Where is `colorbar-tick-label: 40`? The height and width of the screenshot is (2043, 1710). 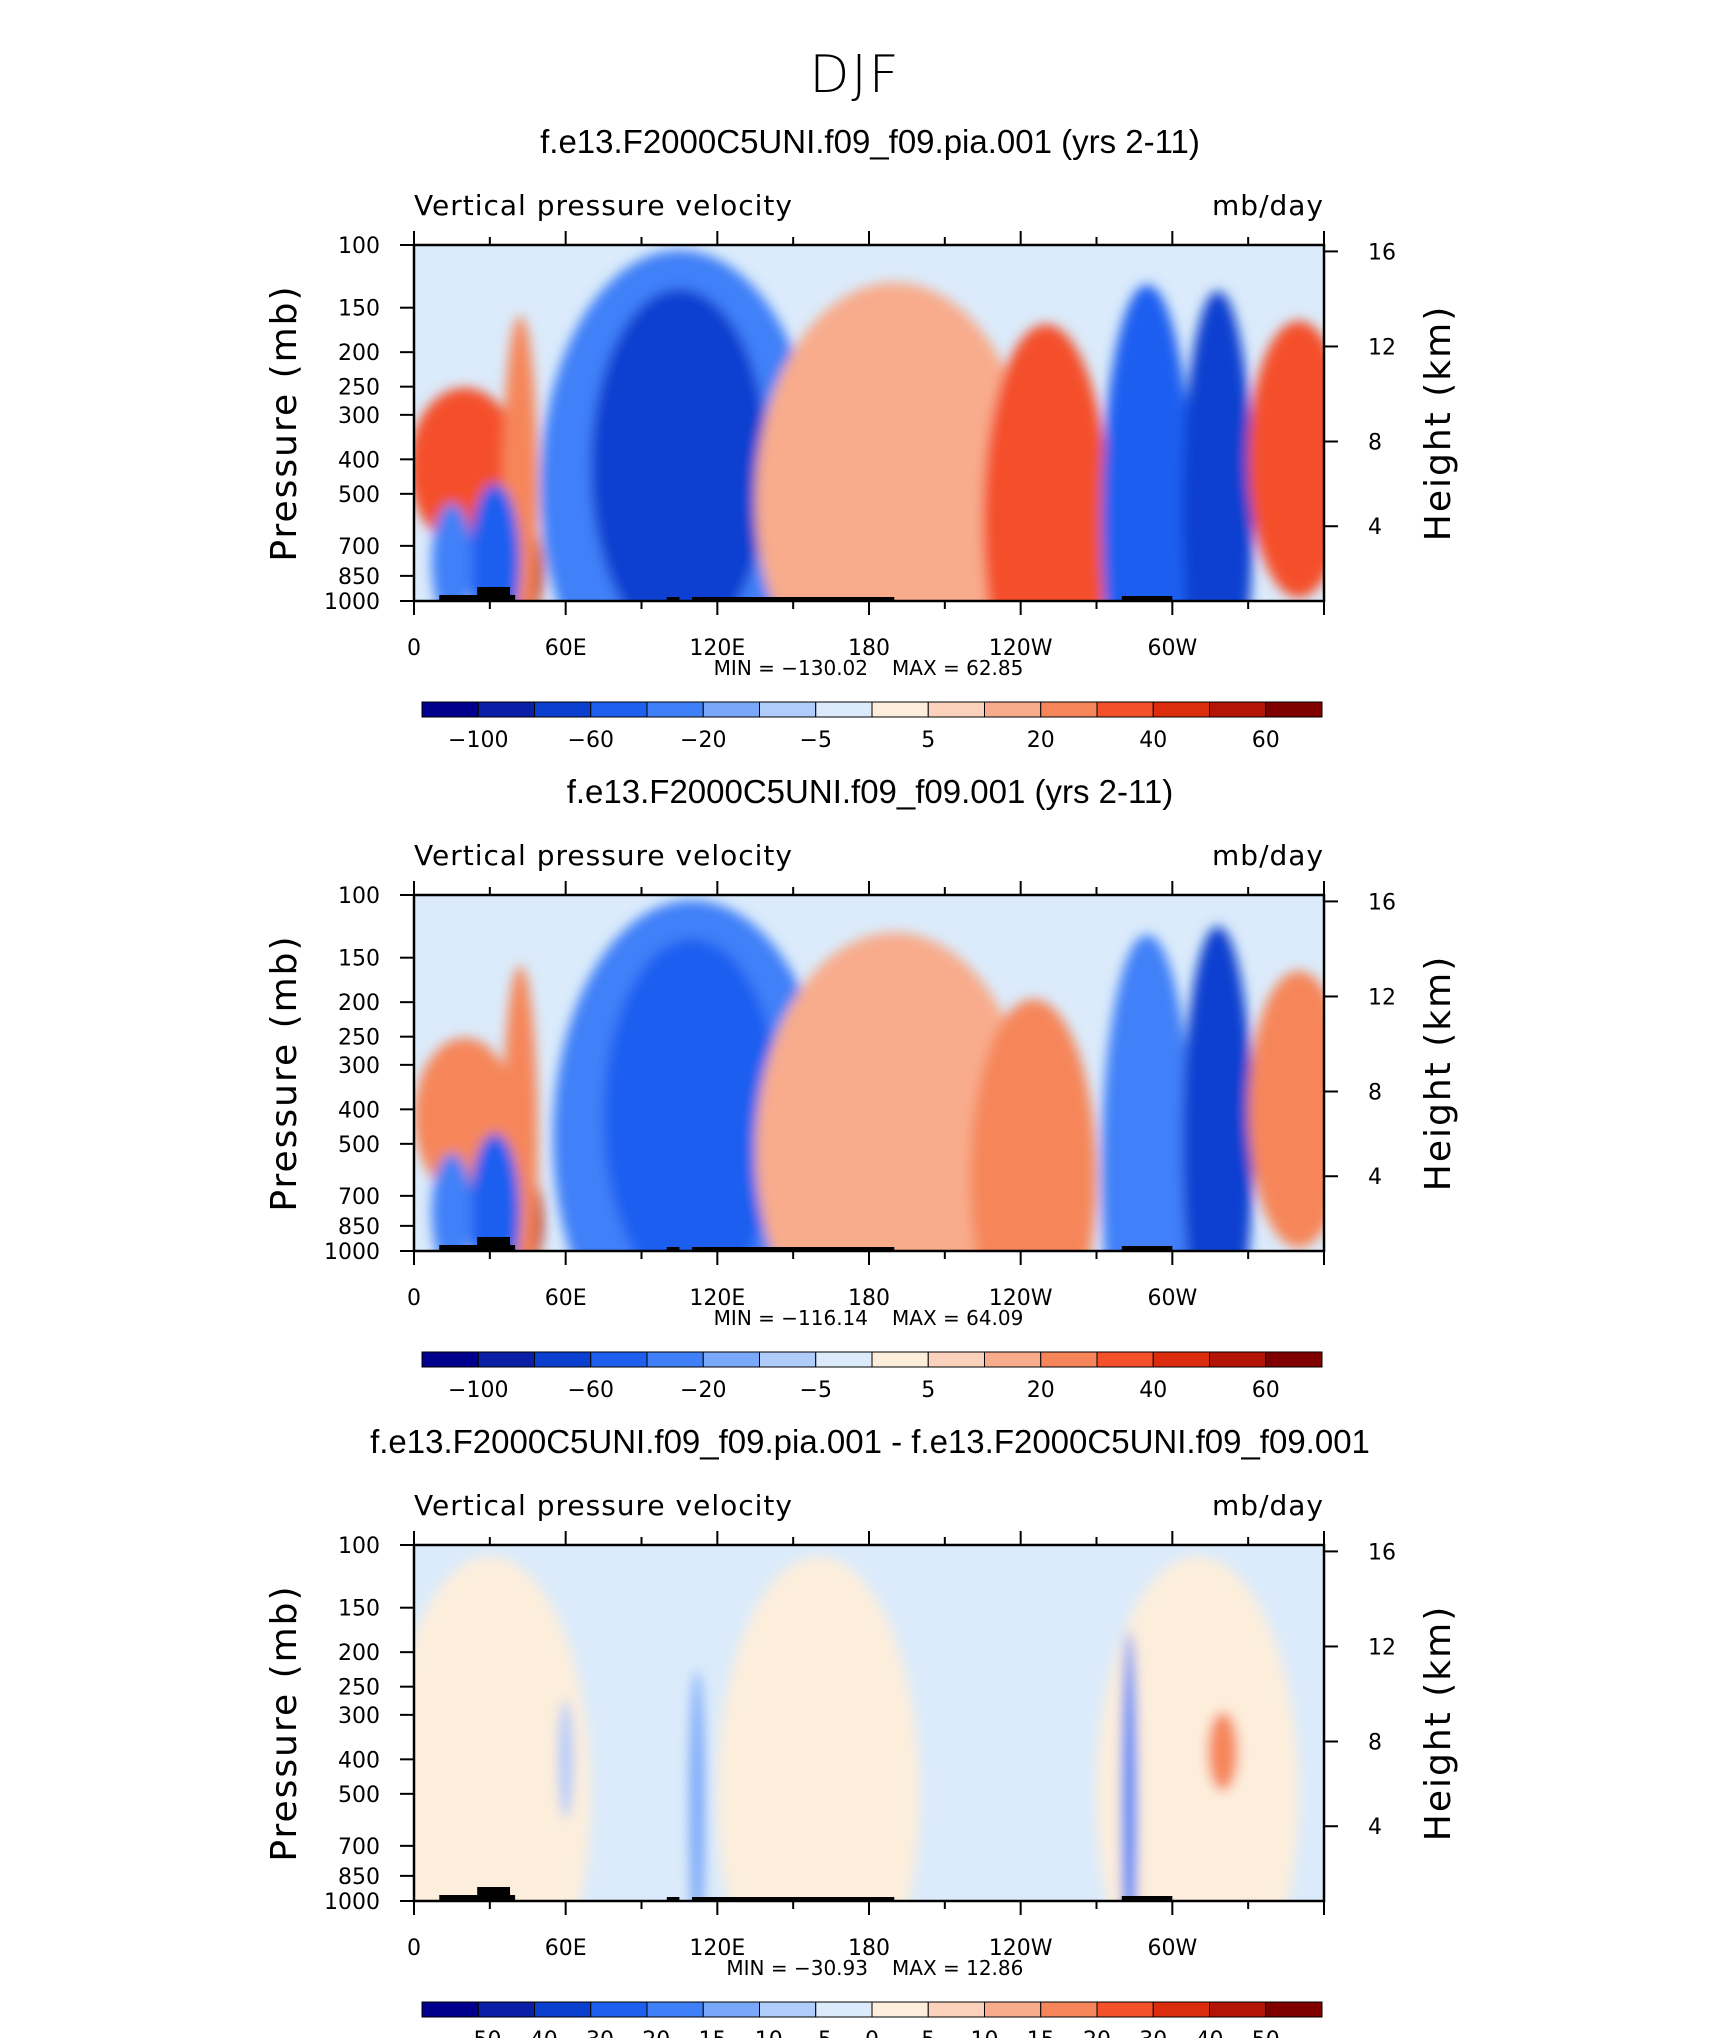 colorbar-tick-label: 40 is located at coordinates (1153, 740).